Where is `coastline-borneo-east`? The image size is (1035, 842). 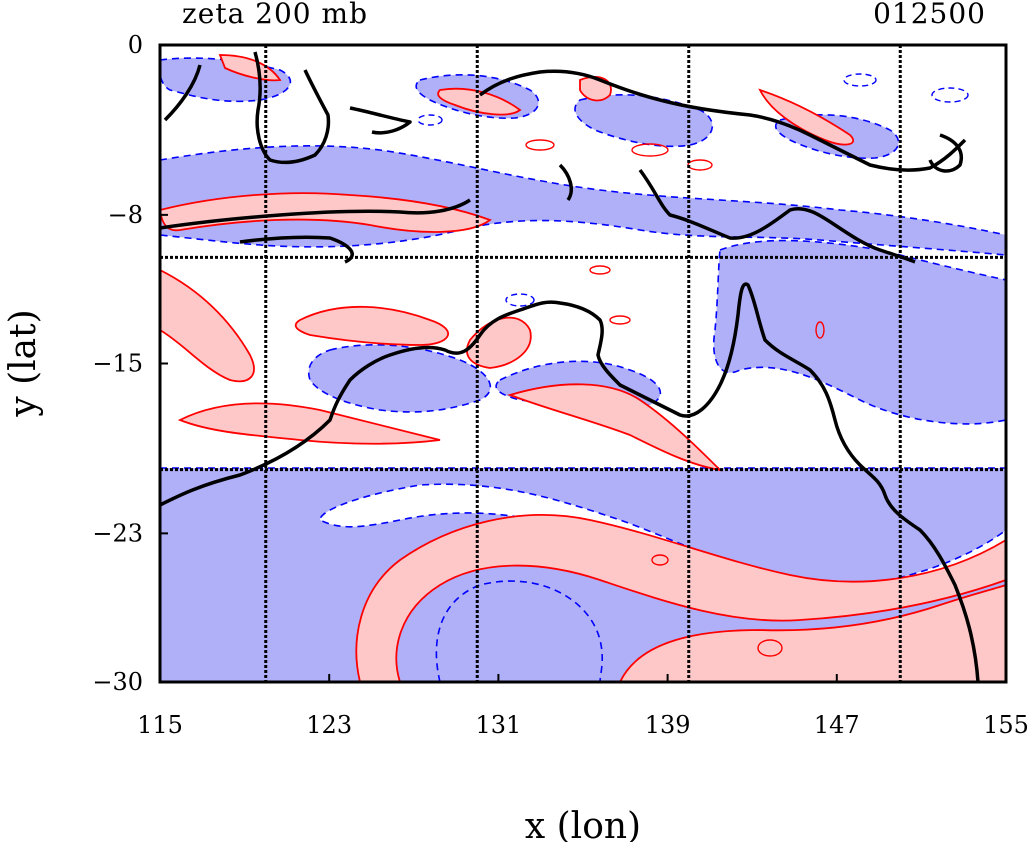 coastline-borneo-east is located at coordinates (292, 108).